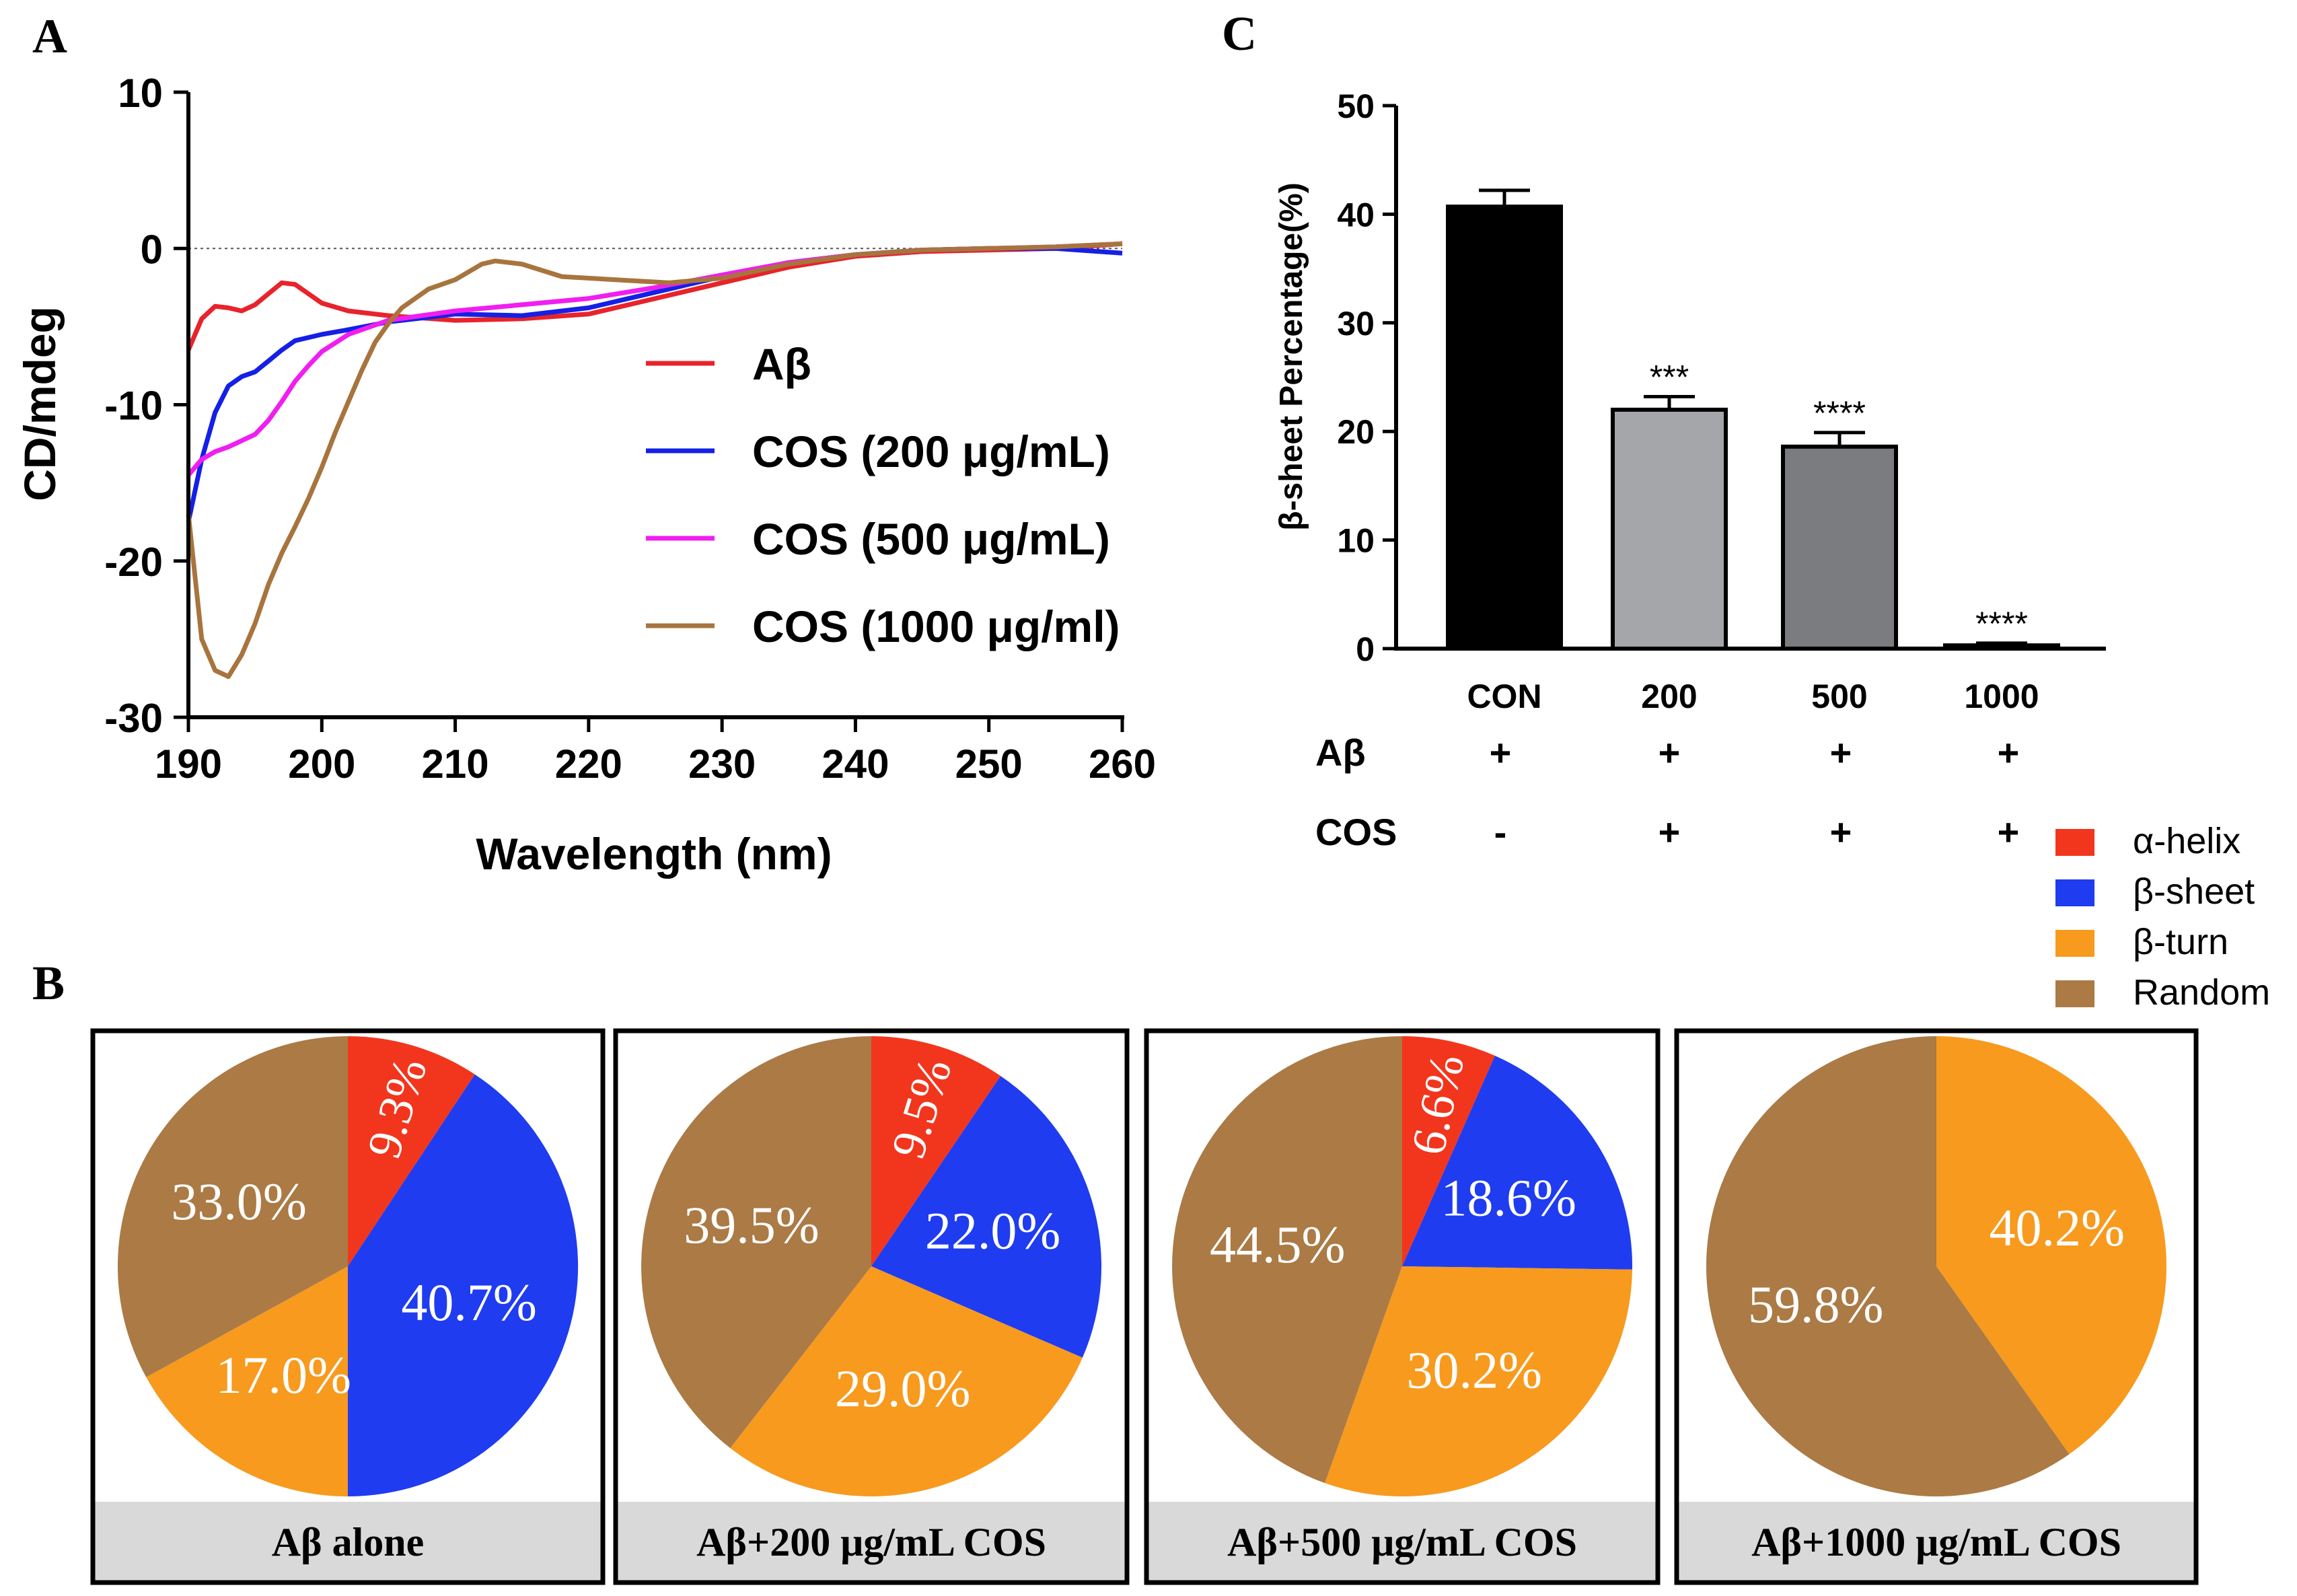 Image resolution: width=2297 pixels, height=1596 pixels. Describe the element at coordinates (133, 562) in the screenshot. I see `y-tick-label: -20` at that location.